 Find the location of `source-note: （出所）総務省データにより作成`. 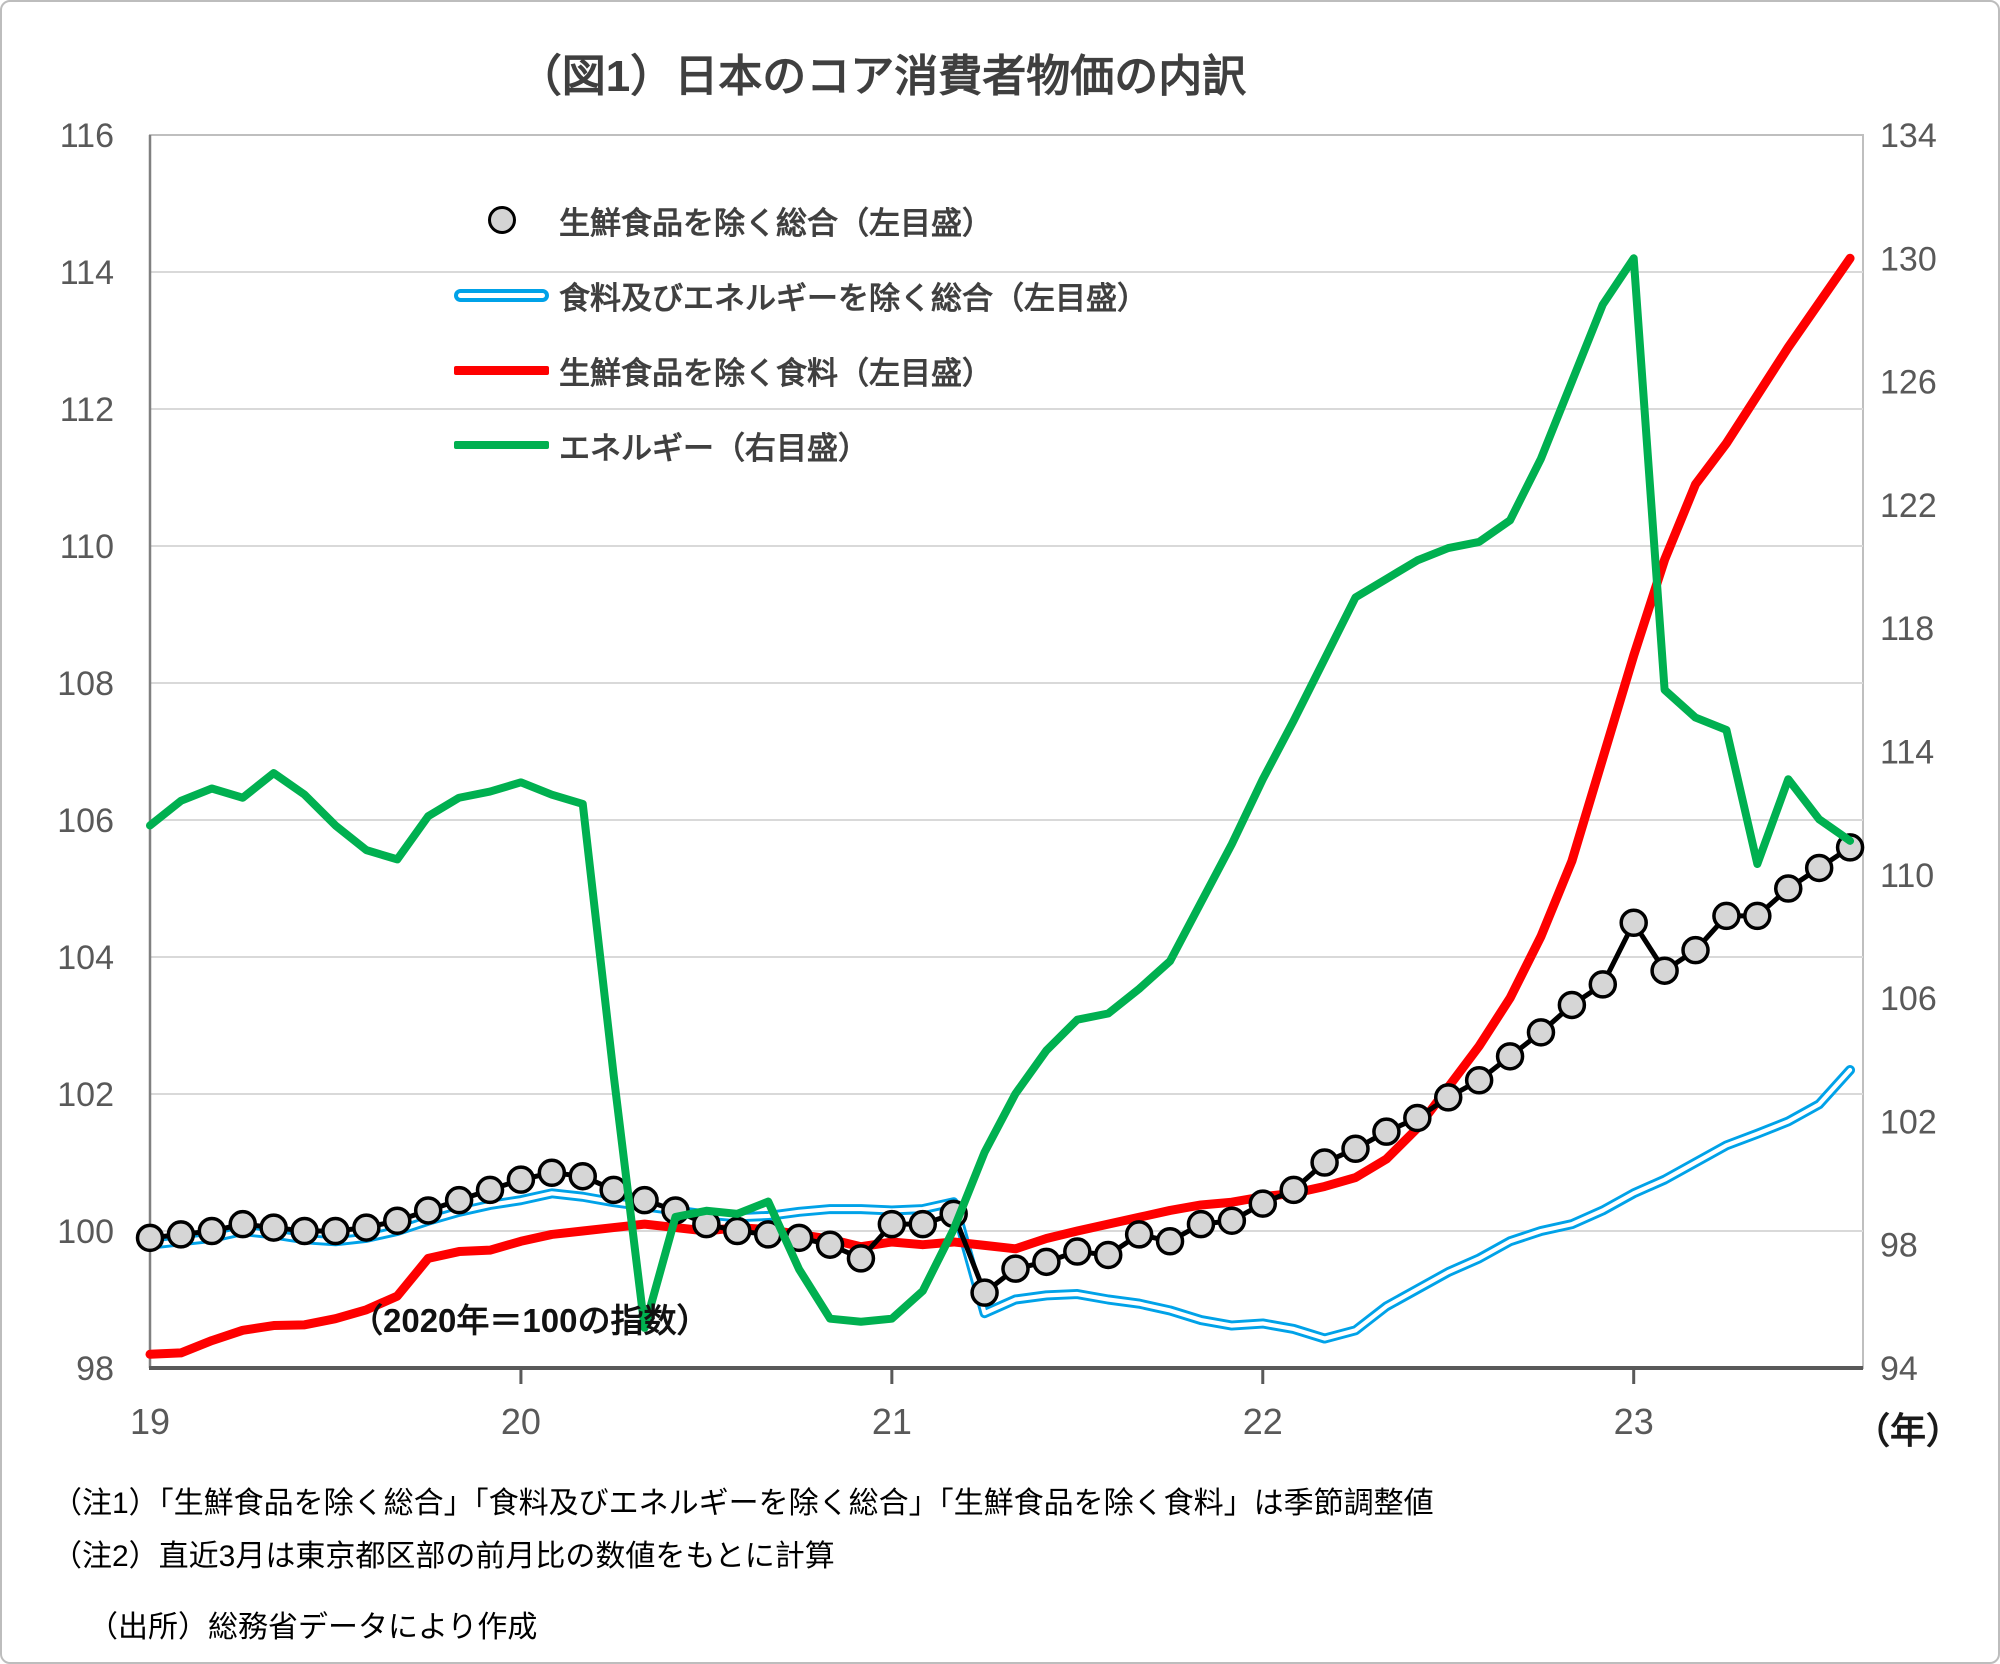

source-note: （出所）総務省データにより作成 is located at coordinates (313, 1627).